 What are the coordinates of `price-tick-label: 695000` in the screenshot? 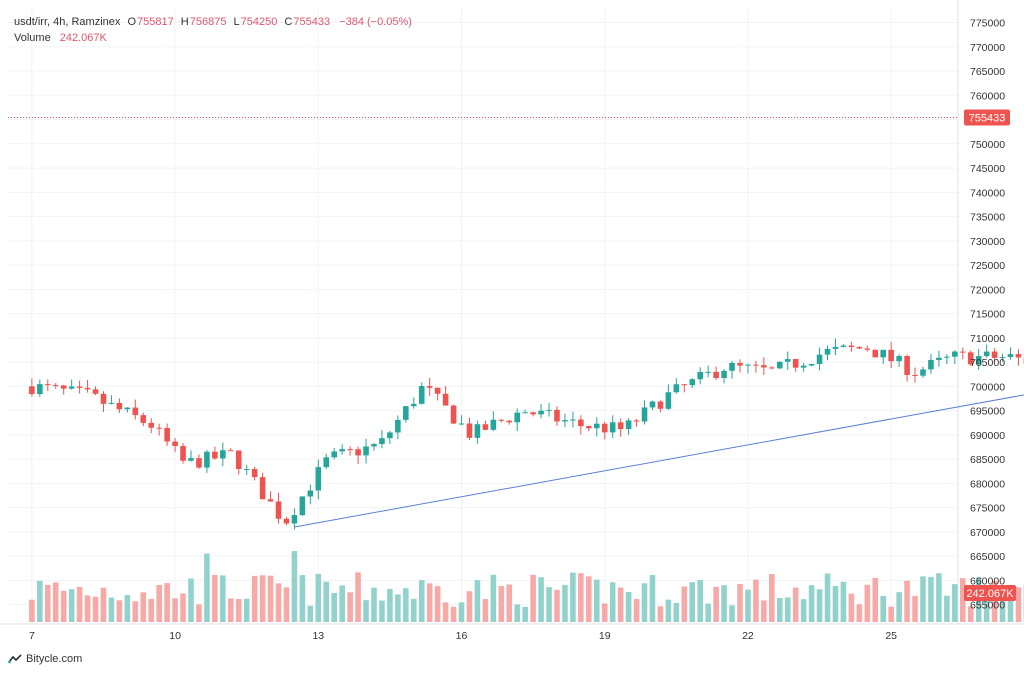 It's located at (987, 412).